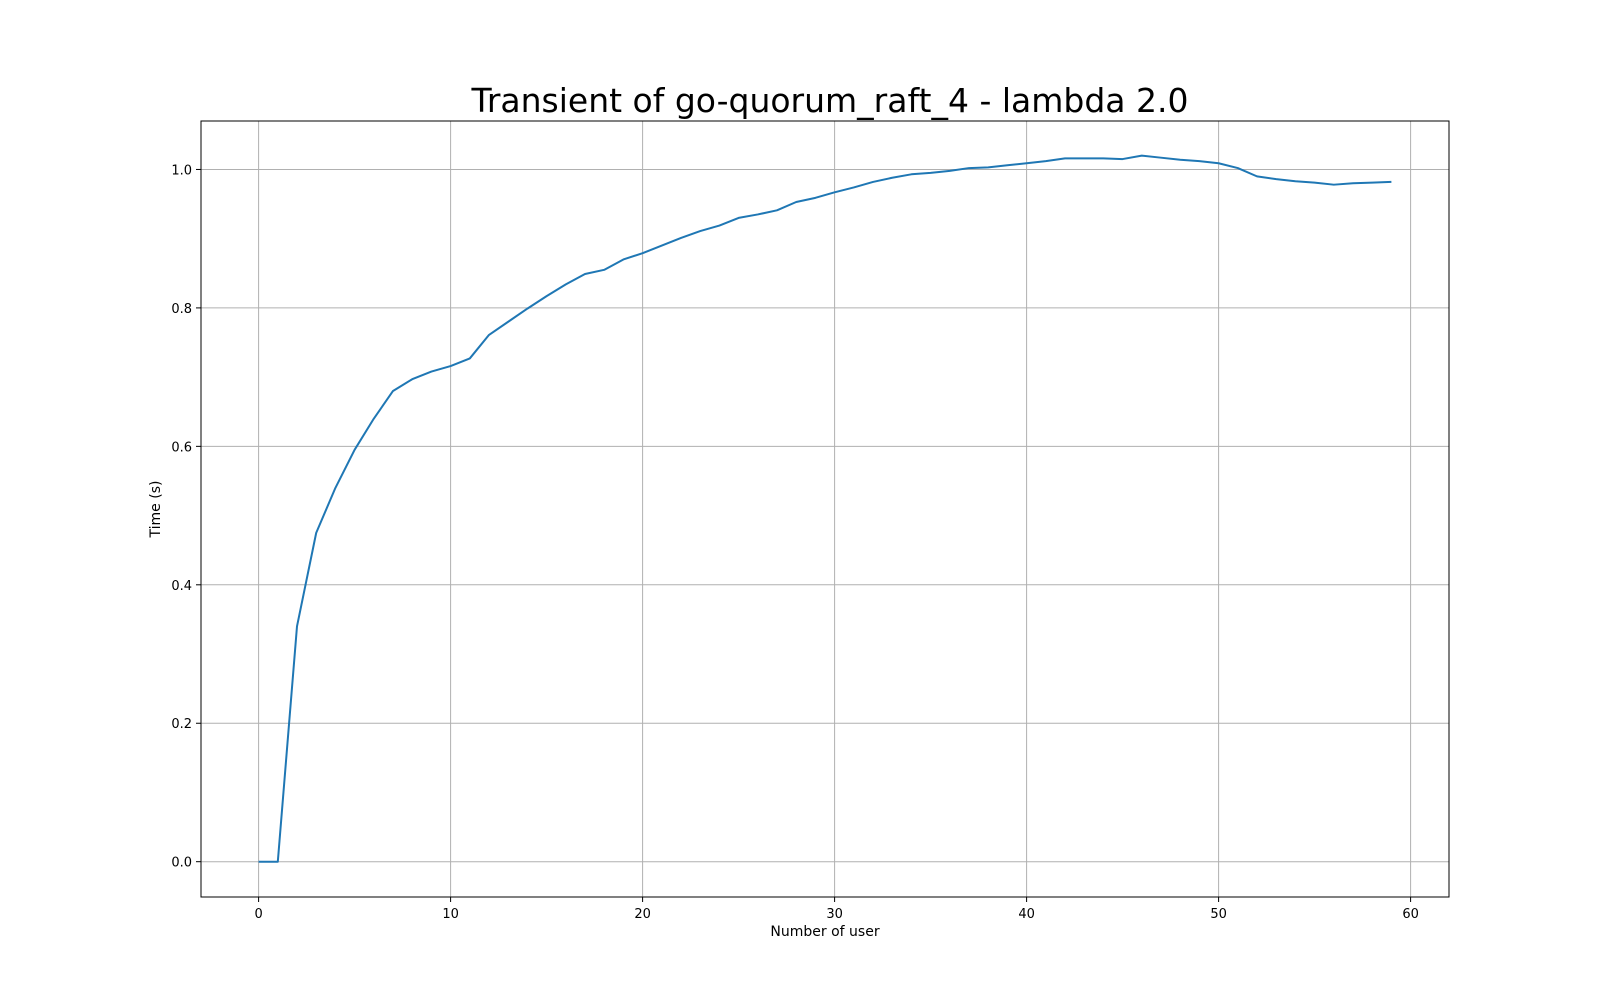 The height and width of the screenshot is (1000, 1600). Describe the element at coordinates (450, 914) in the screenshot. I see `x-tick-label: 10` at that location.